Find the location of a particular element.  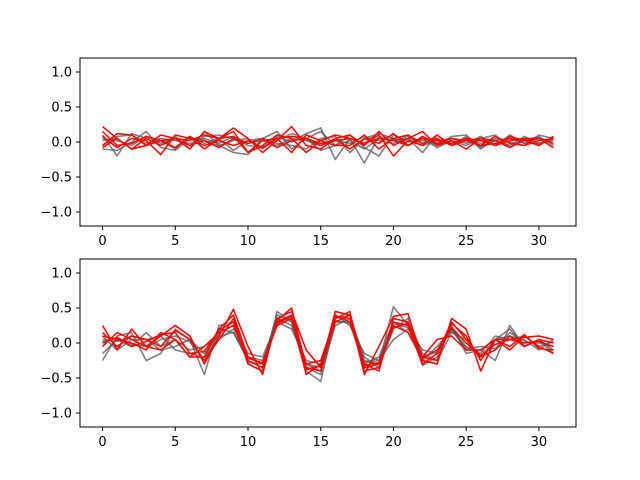

bottom-x-tick-label: 5 is located at coordinates (175, 442).